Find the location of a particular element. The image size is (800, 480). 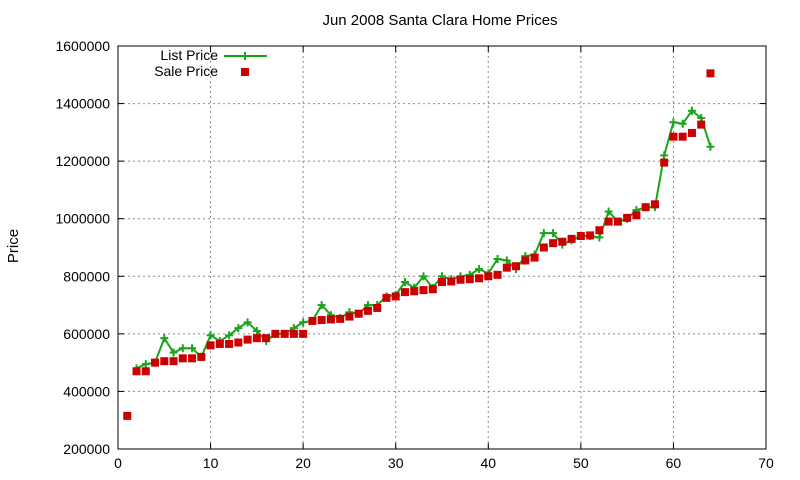

legend-list-price-marker is located at coordinates (245, 56).